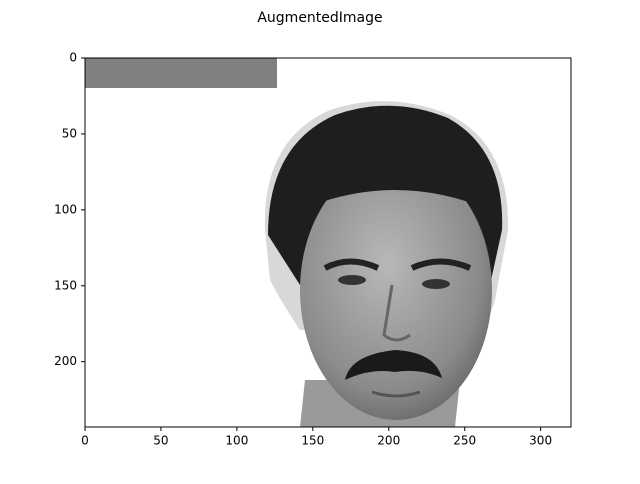  Describe the element at coordinates (441, 264) in the screenshot. I see `right-brow` at that location.